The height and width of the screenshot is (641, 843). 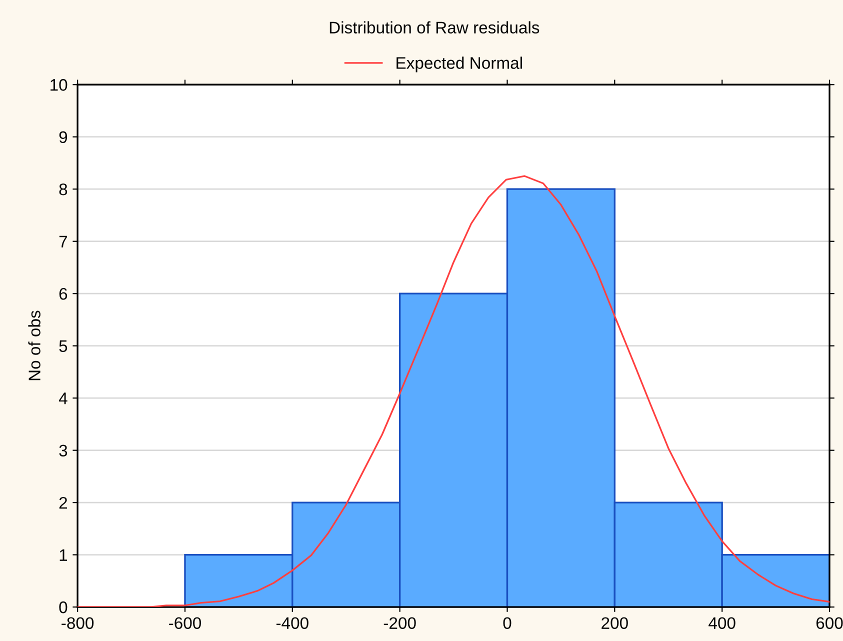 What do you see at coordinates (459, 64) in the screenshot?
I see `legend-label: Expected Normal` at bounding box center [459, 64].